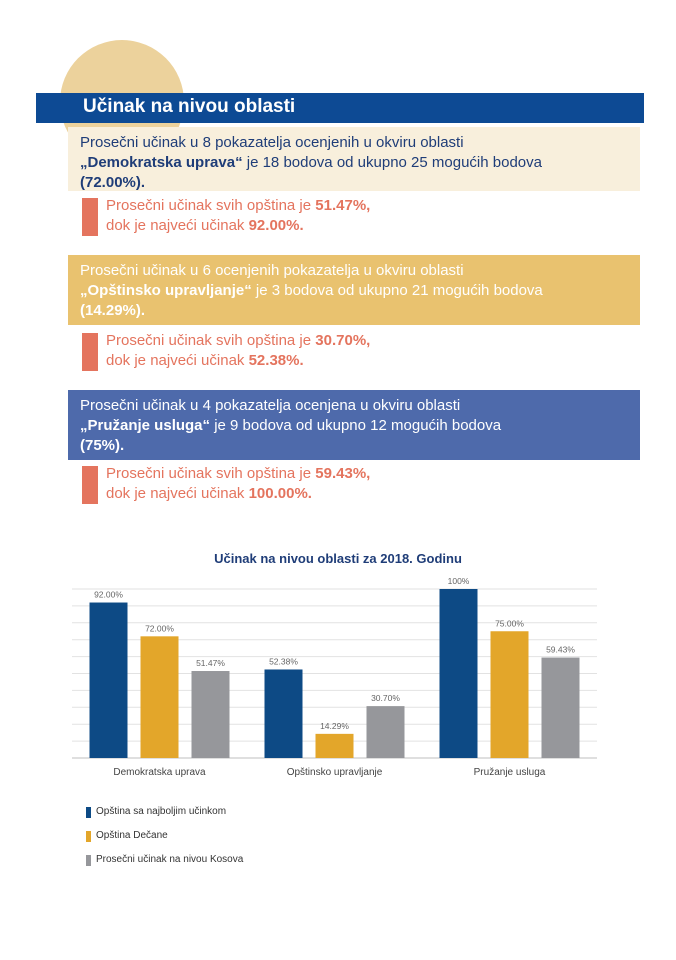 The image size is (676, 960). What do you see at coordinates (338, 558) in the screenshot?
I see `chart-title: Učinak na nivou oblasti za 2018. Godinu` at bounding box center [338, 558].